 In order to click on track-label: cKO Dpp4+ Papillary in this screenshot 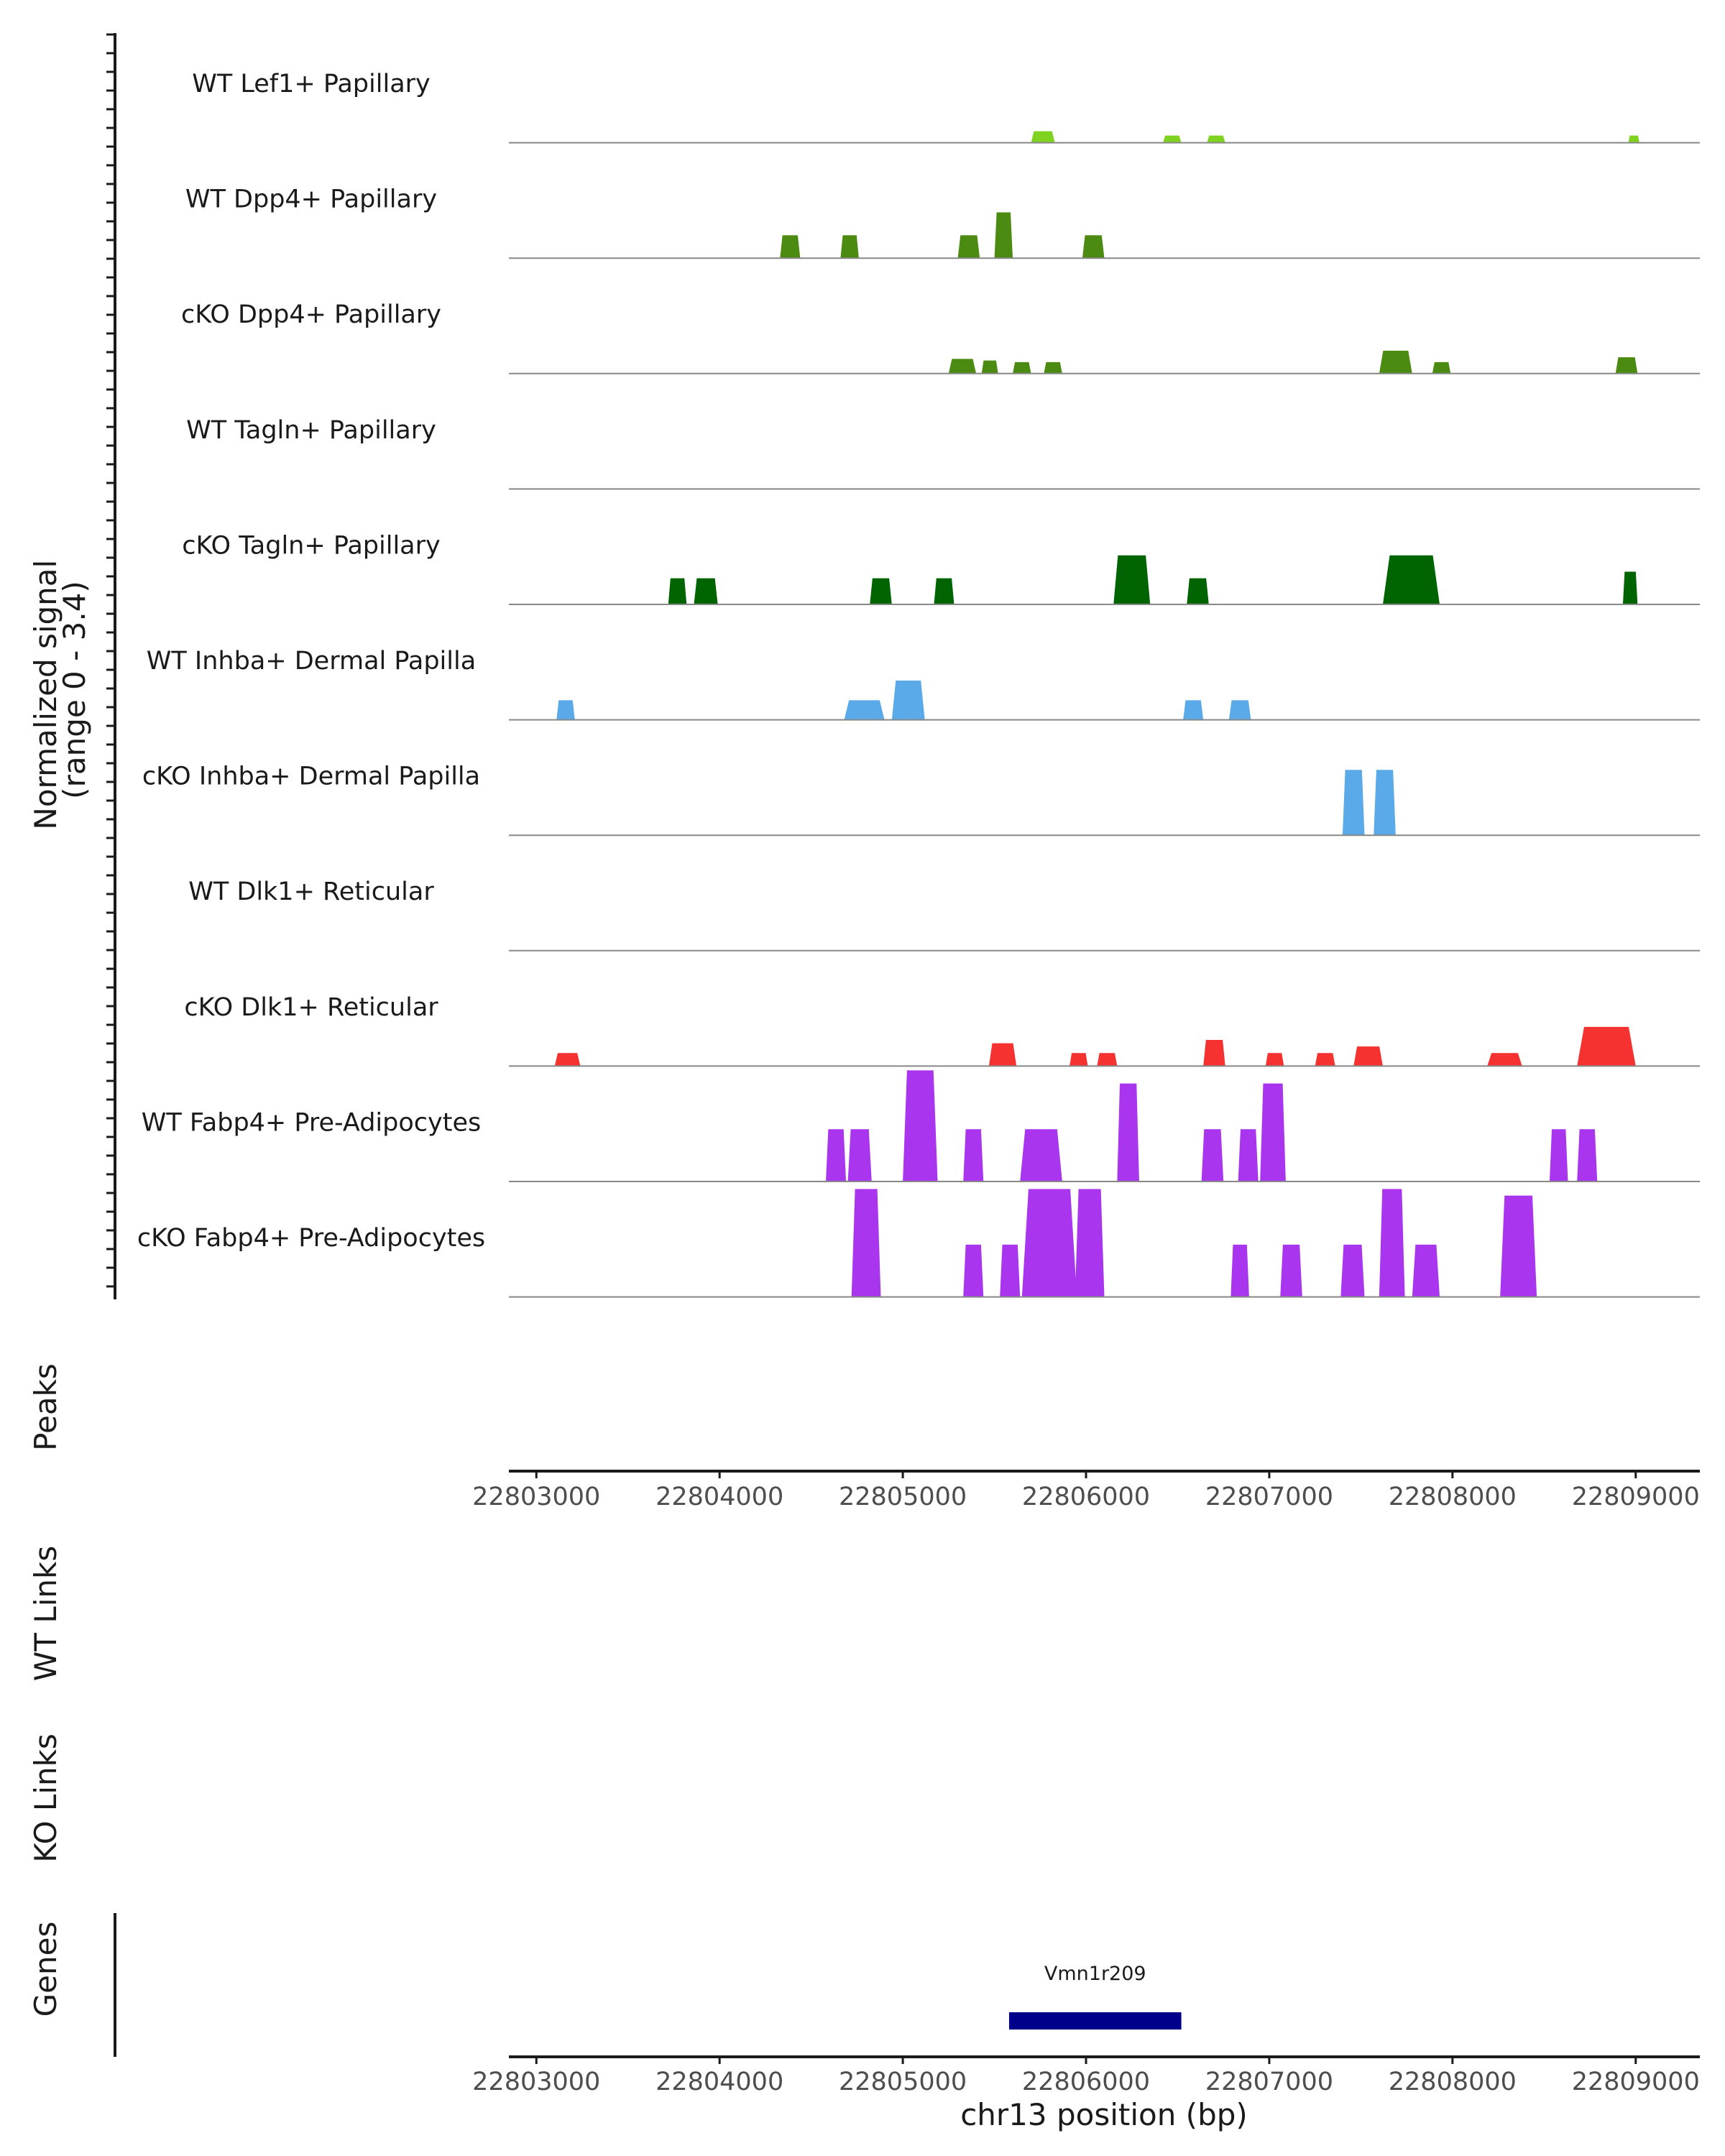, I will do `click(311, 314)`.